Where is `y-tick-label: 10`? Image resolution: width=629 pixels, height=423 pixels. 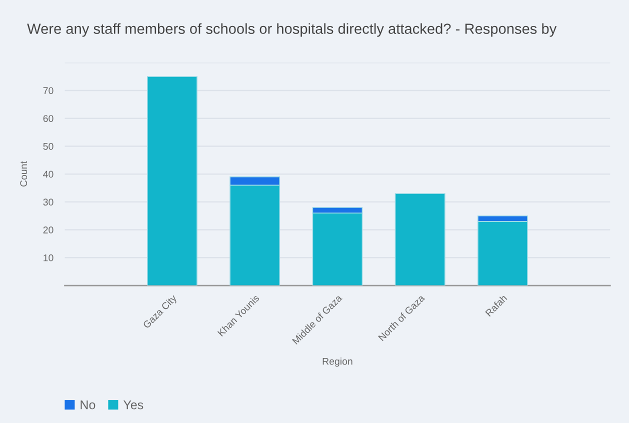
y-tick-label: 10 is located at coordinates (49, 258).